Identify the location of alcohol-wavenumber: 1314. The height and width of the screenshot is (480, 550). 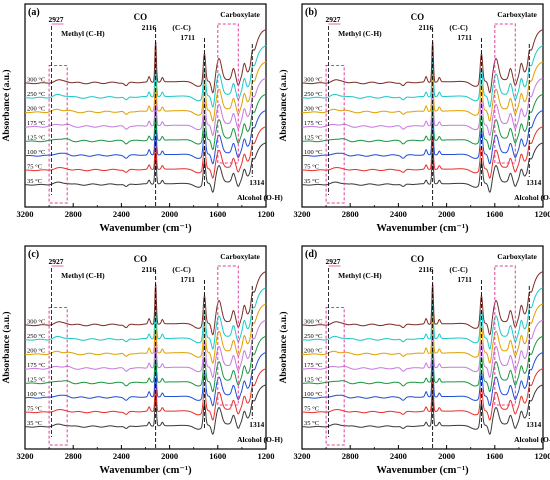
(533, 424).